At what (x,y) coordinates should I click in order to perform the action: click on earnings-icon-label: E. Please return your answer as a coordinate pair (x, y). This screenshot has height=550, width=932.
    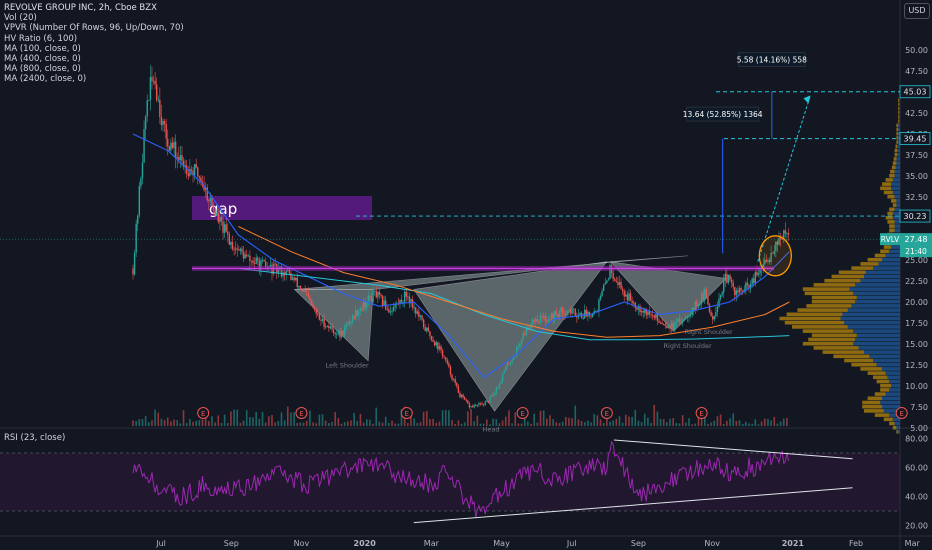
    Looking at the image, I should click on (701, 414).